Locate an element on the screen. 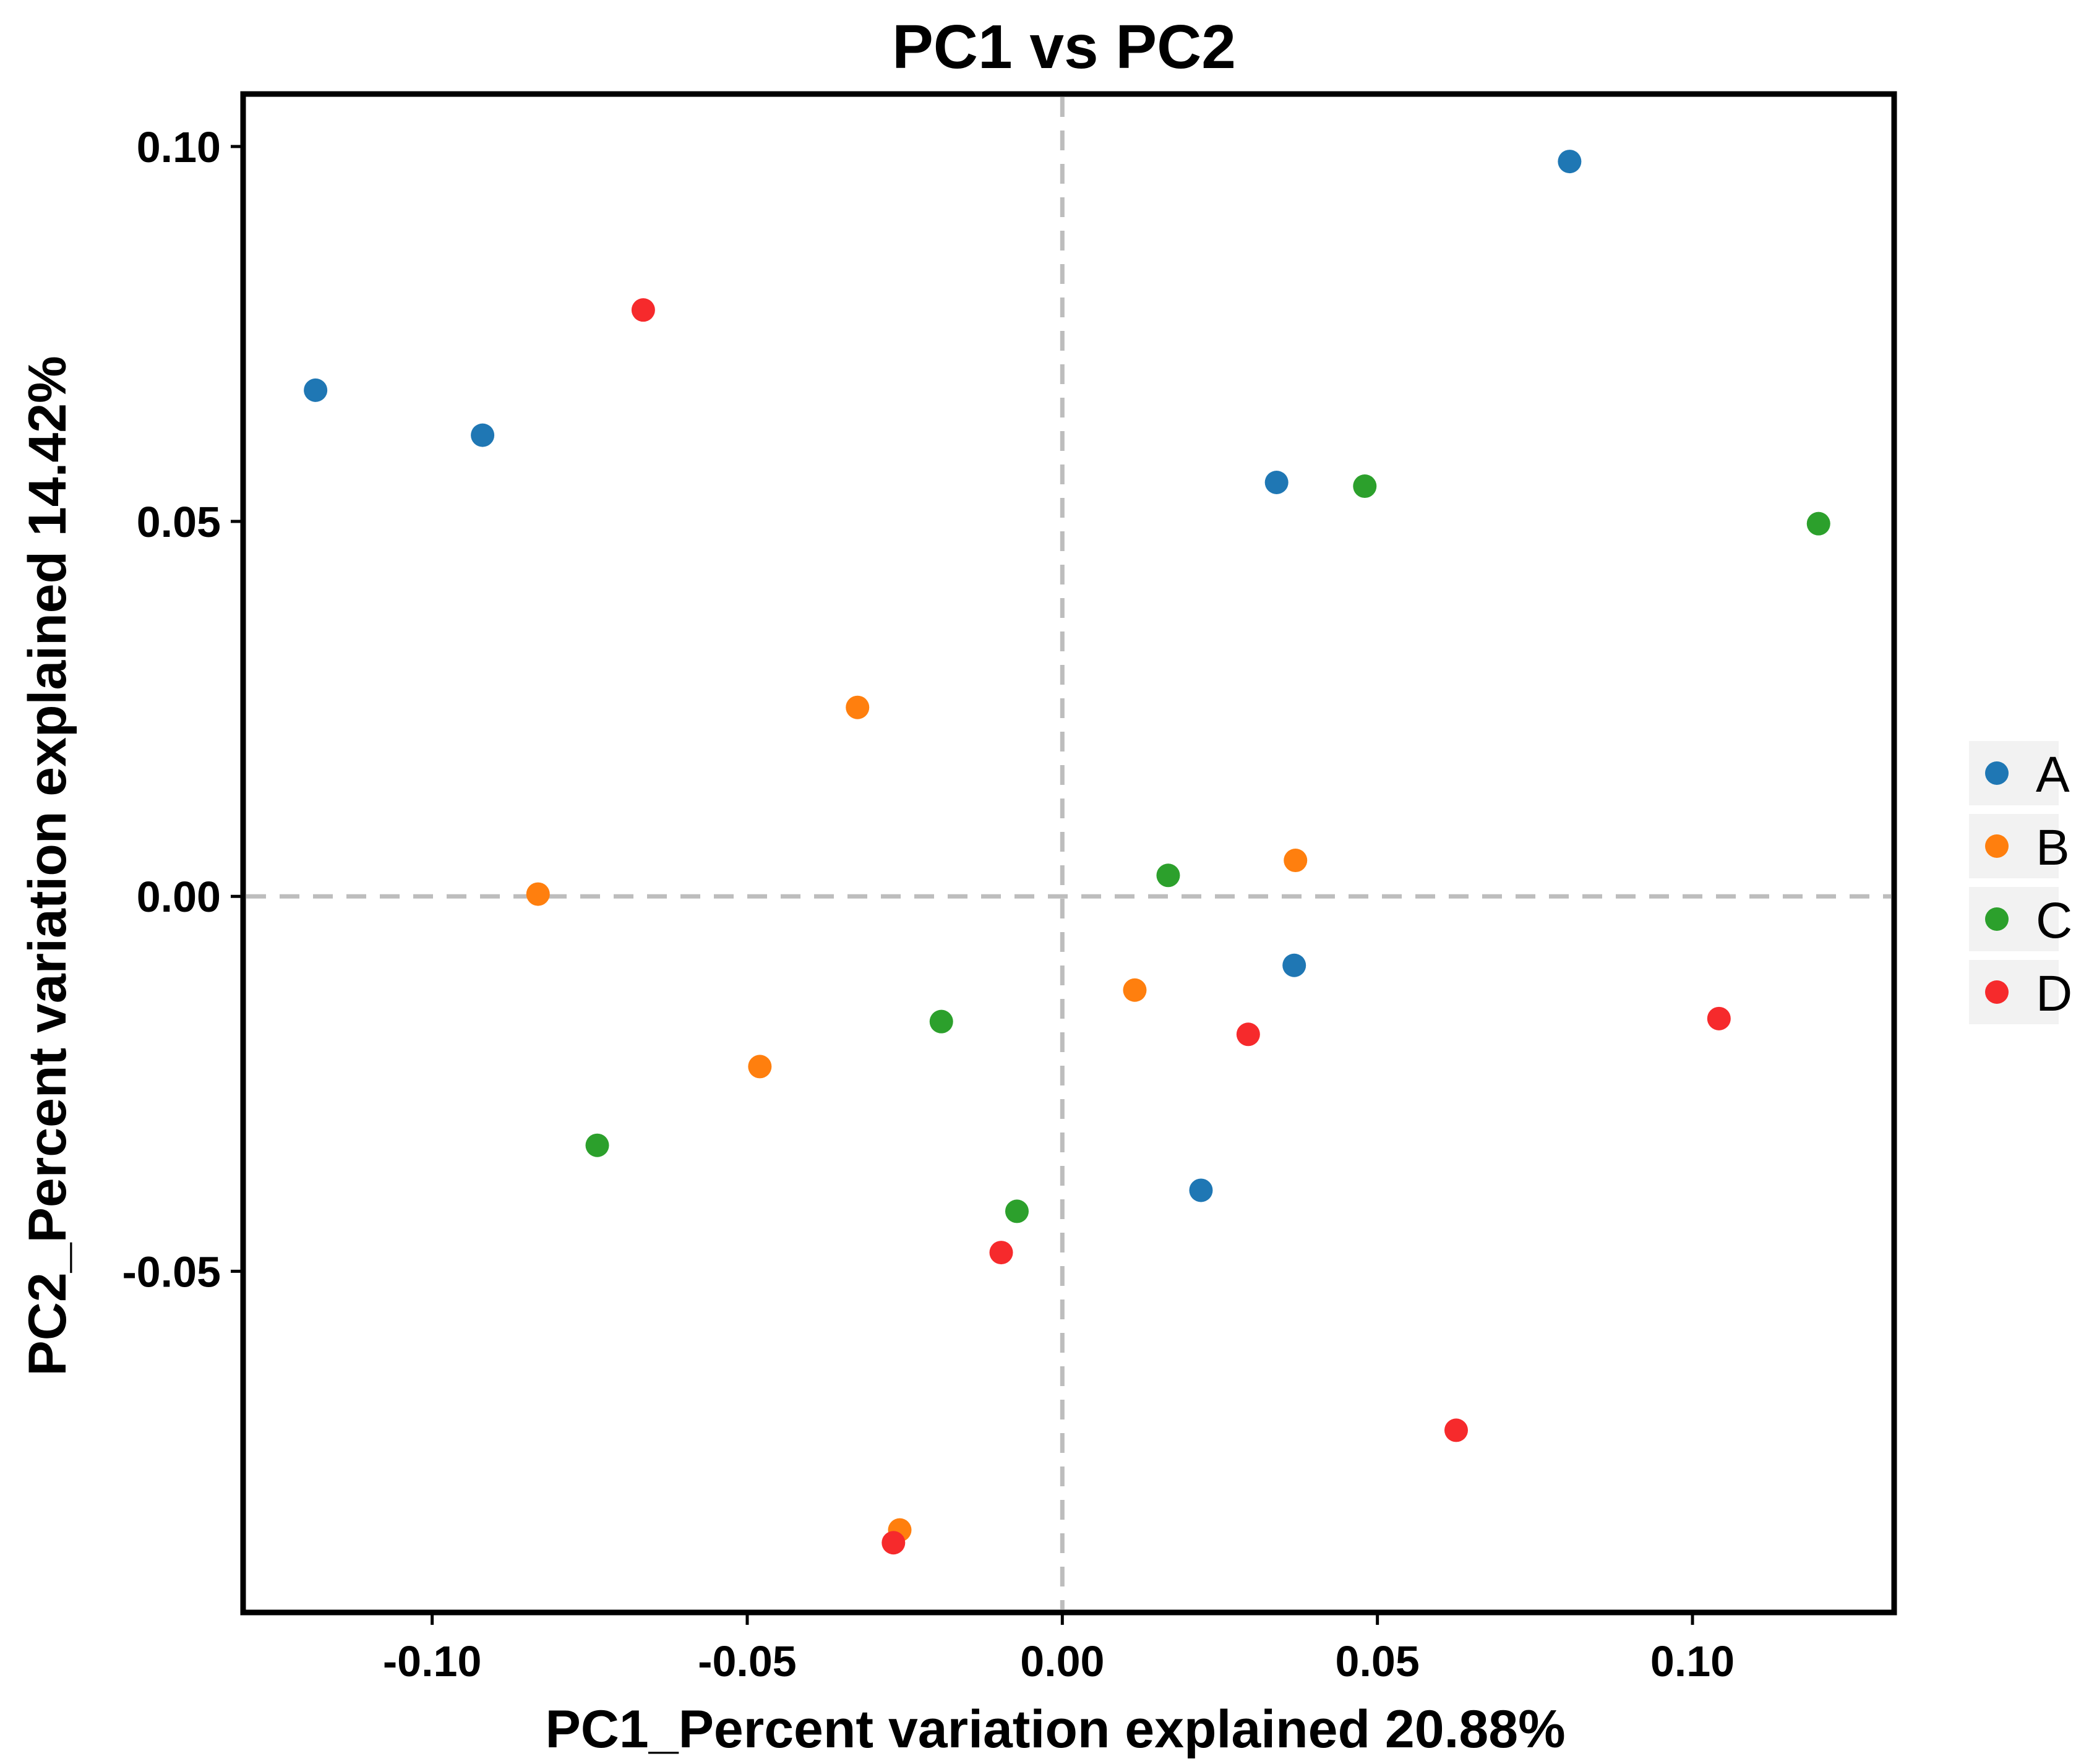  x-axis-label: PC1_Percent variation explained 20.88% is located at coordinates (1055, 1730).